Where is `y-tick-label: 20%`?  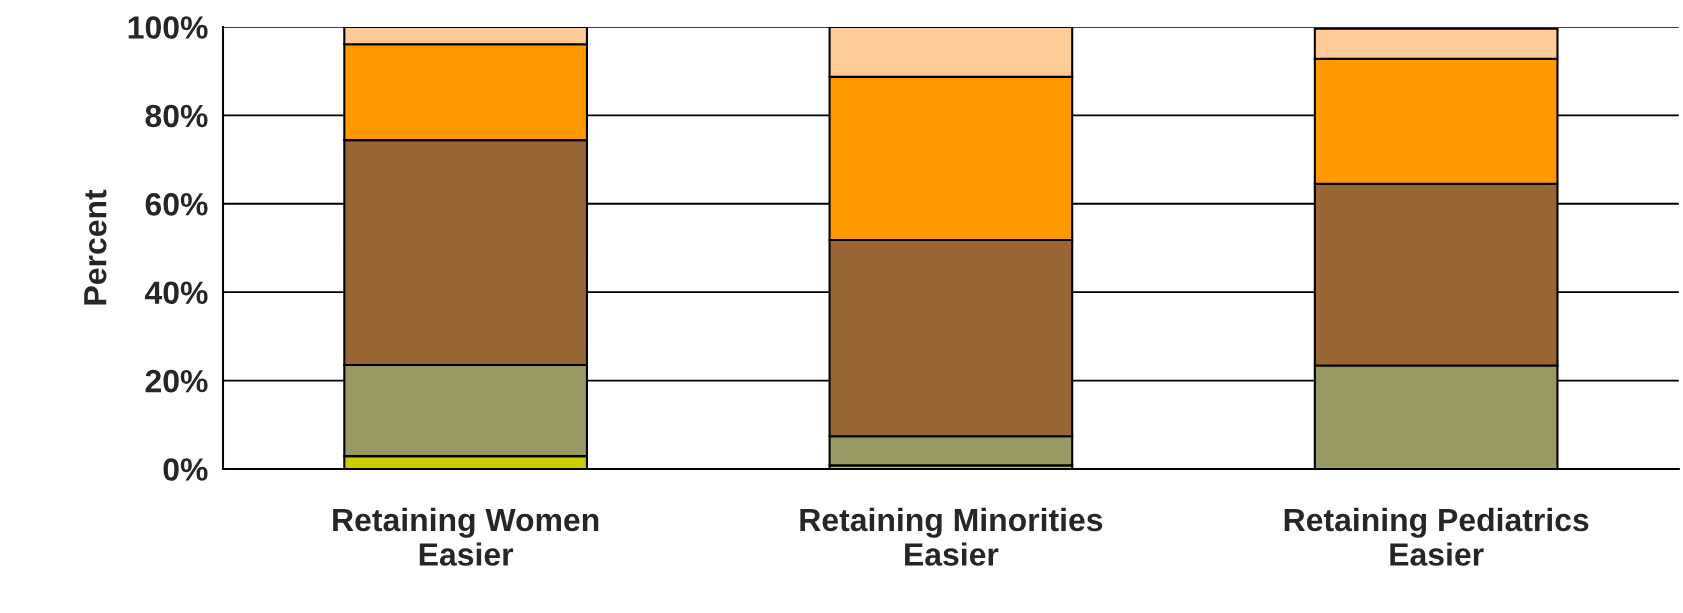
y-tick-label: 20% is located at coordinates (176, 381).